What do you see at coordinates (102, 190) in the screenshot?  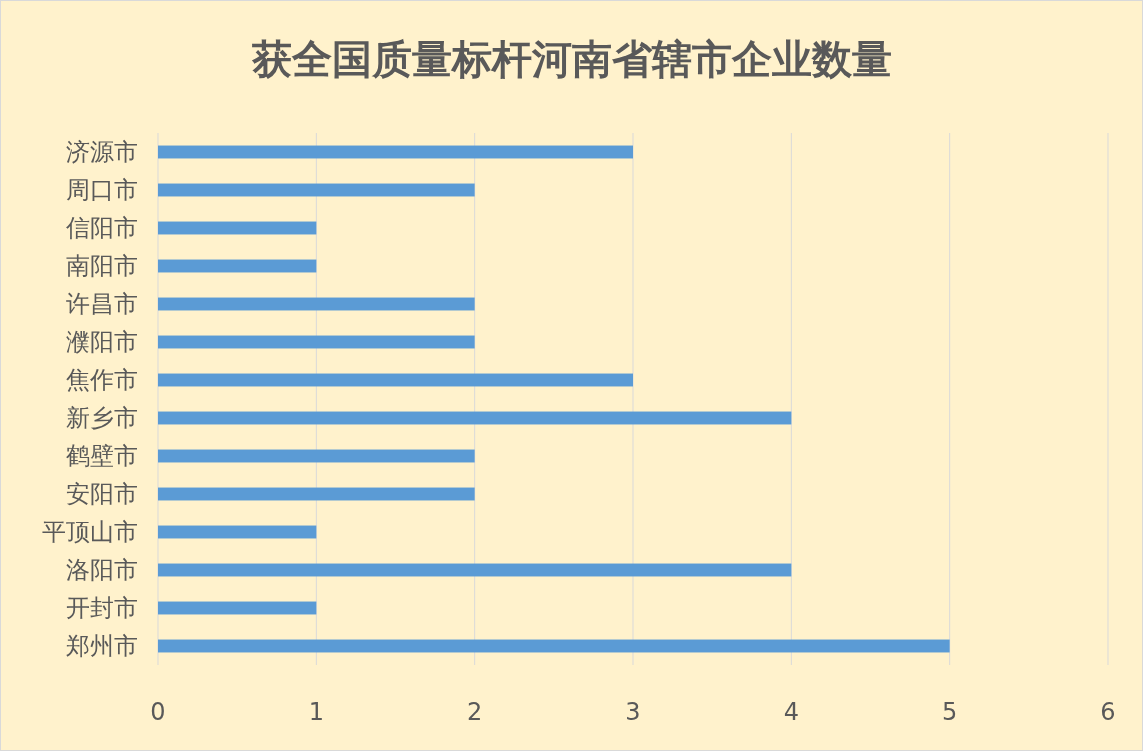 I see `y-tick-label: 周口市` at bounding box center [102, 190].